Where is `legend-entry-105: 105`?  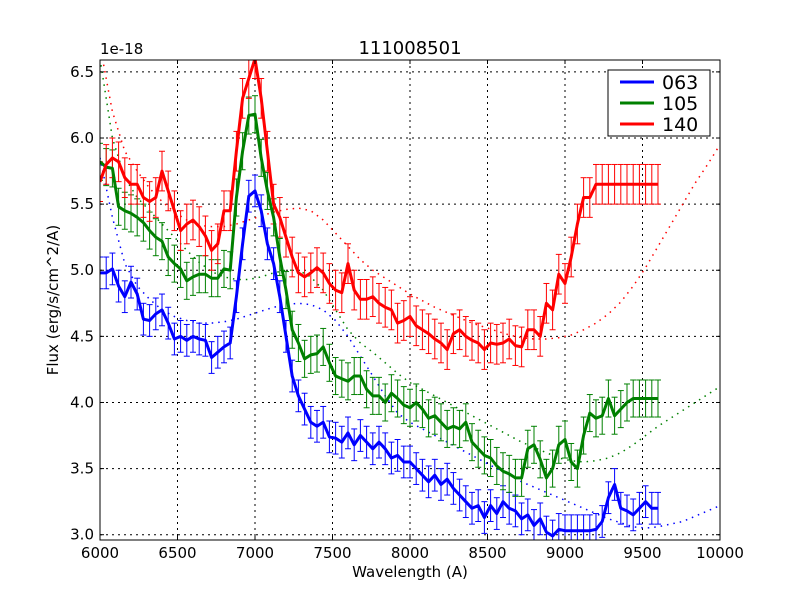 legend-entry-105: 105 is located at coordinates (659, 104).